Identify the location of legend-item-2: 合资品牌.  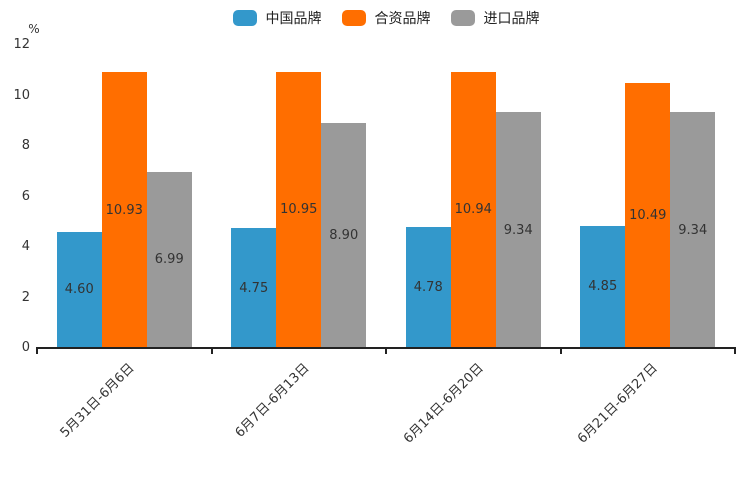
(386, 18).